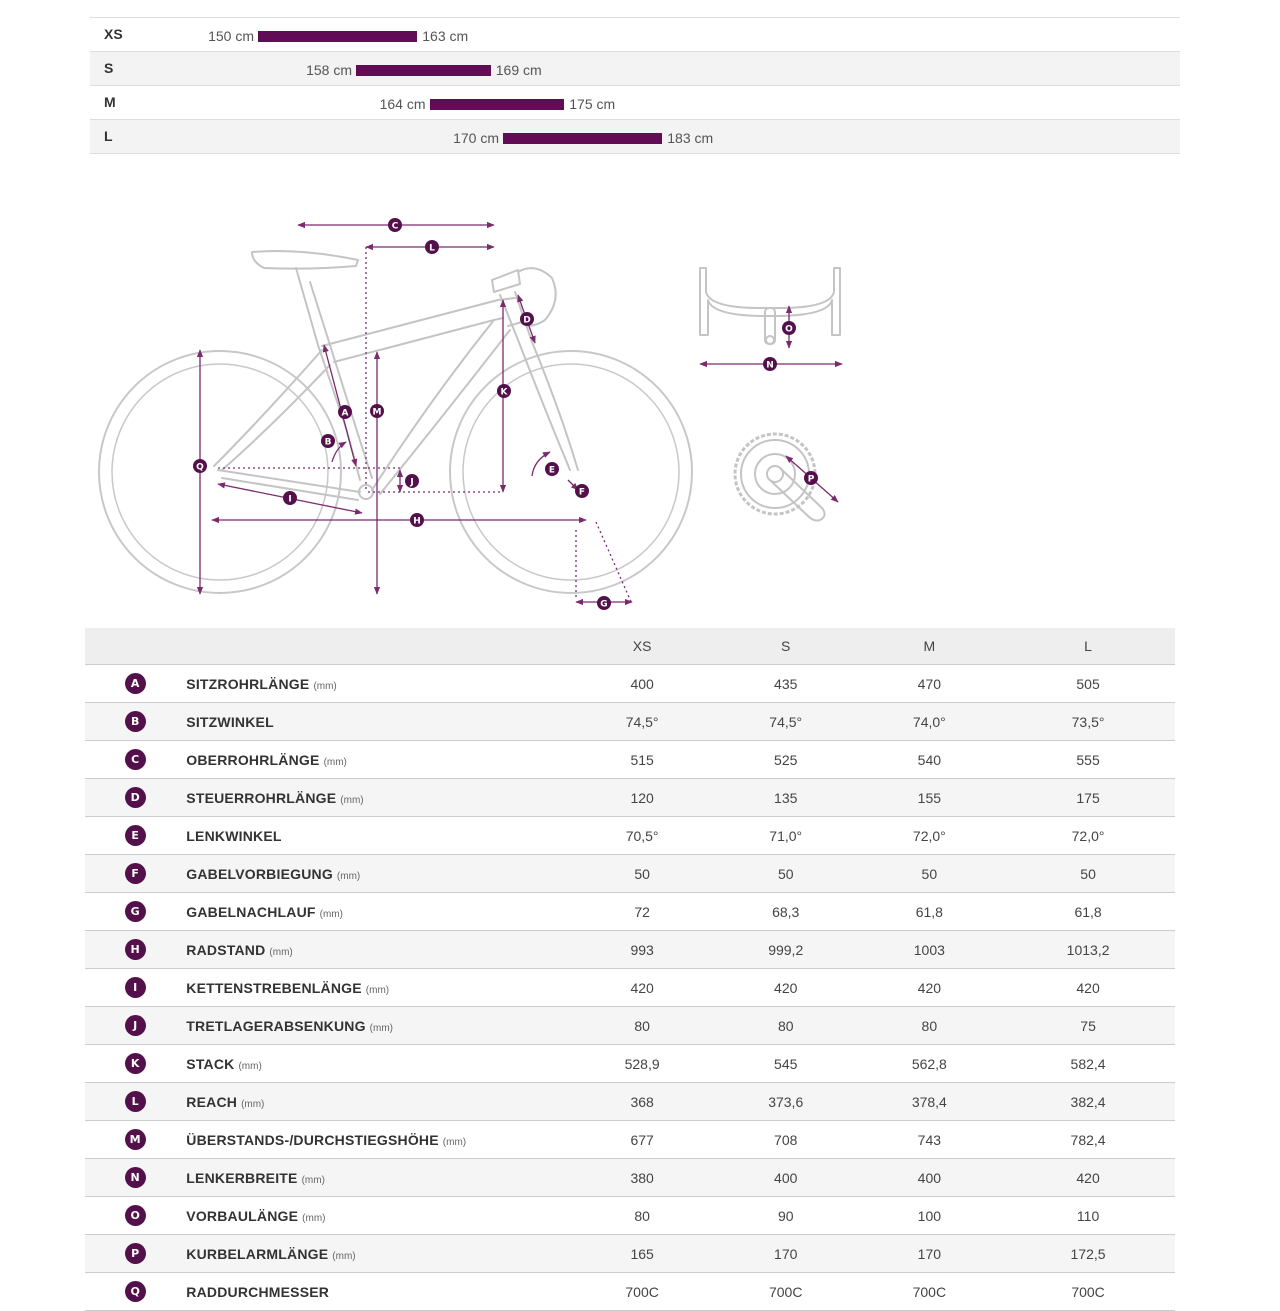  What do you see at coordinates (1088, 1139) in the screenshot?
I see `measure-value: 782,4` at bounding box center [1088, 1139].